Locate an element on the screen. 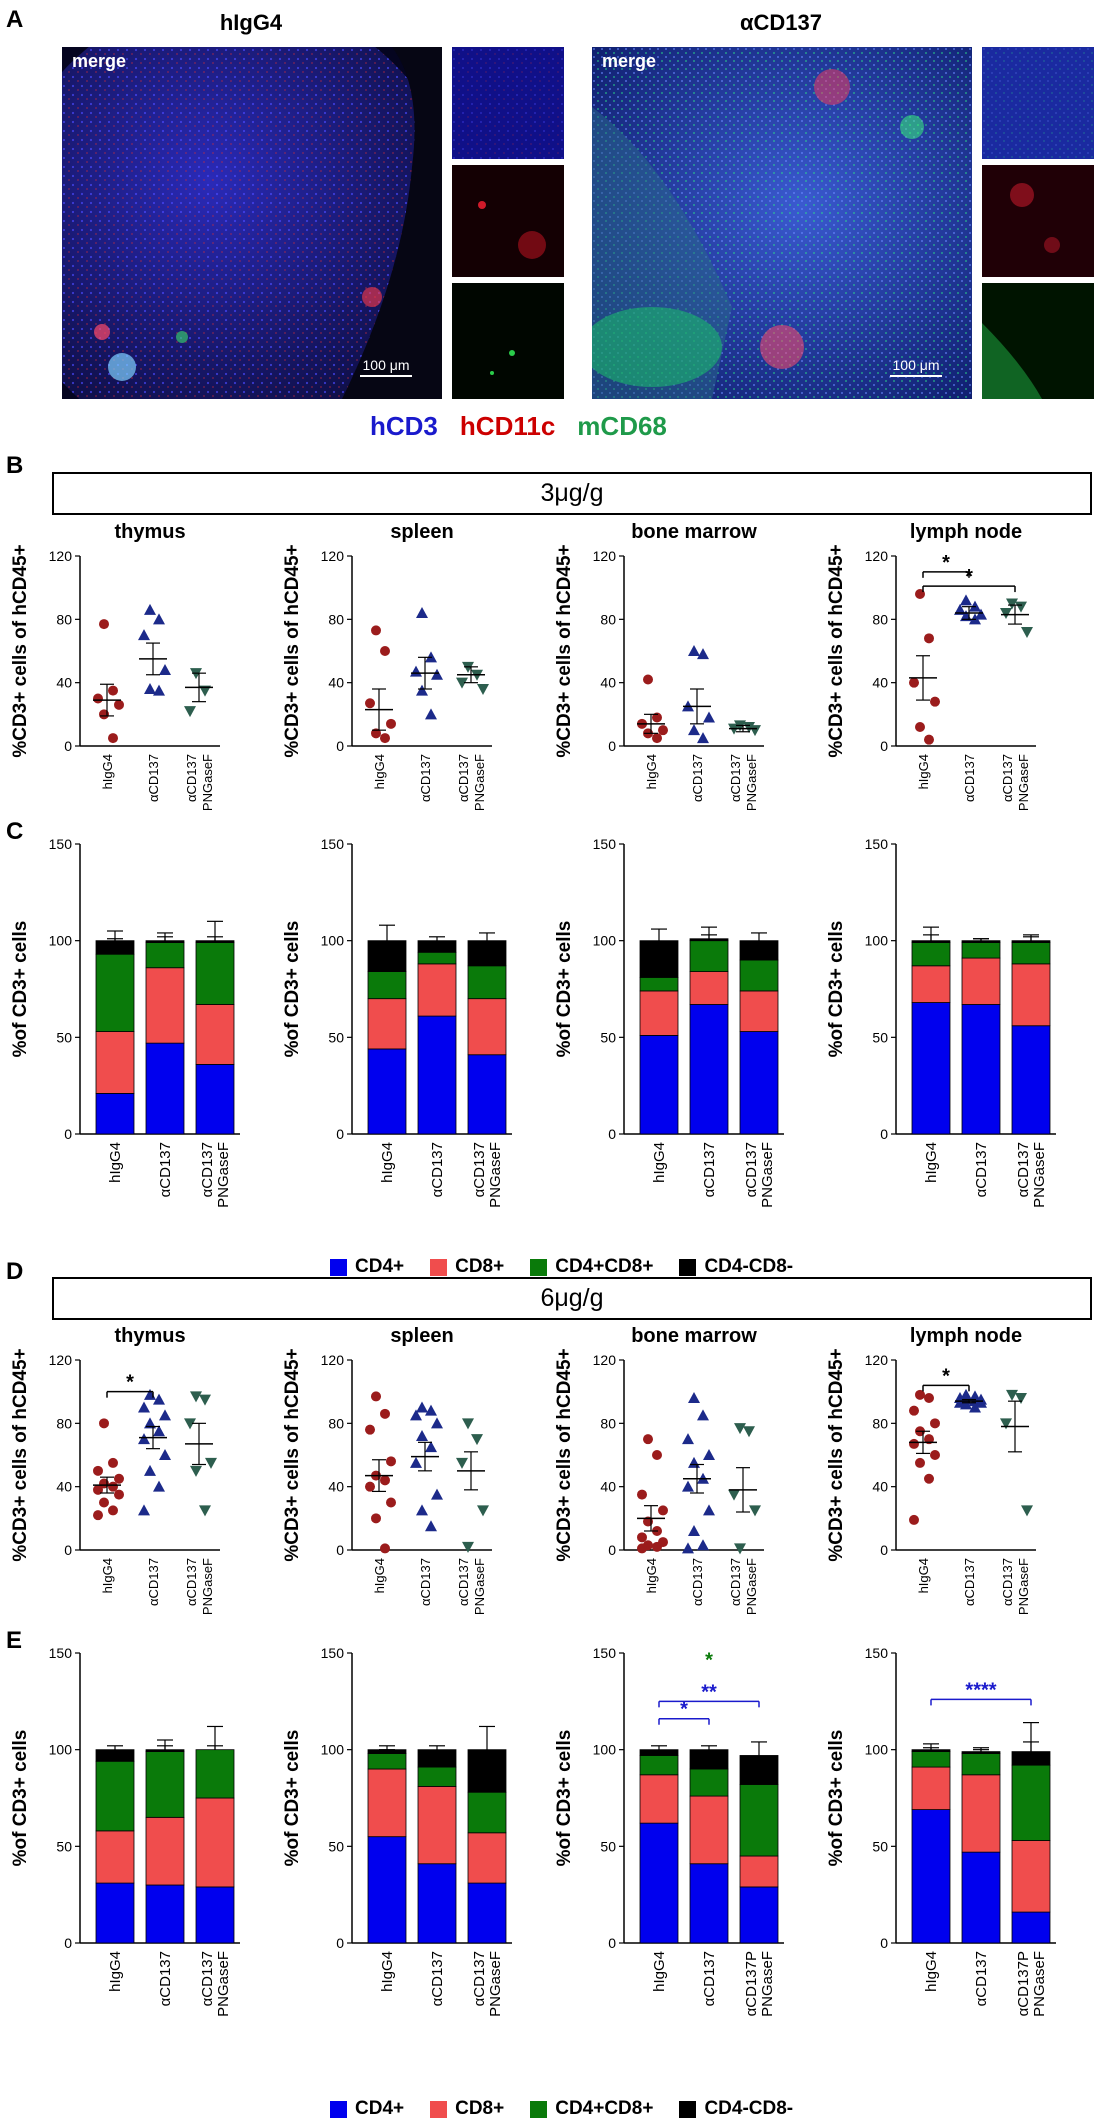 This screenshot has width=1113, height=2125. marker-hcd11c: hCD11c is located at coordinates (507, 426).